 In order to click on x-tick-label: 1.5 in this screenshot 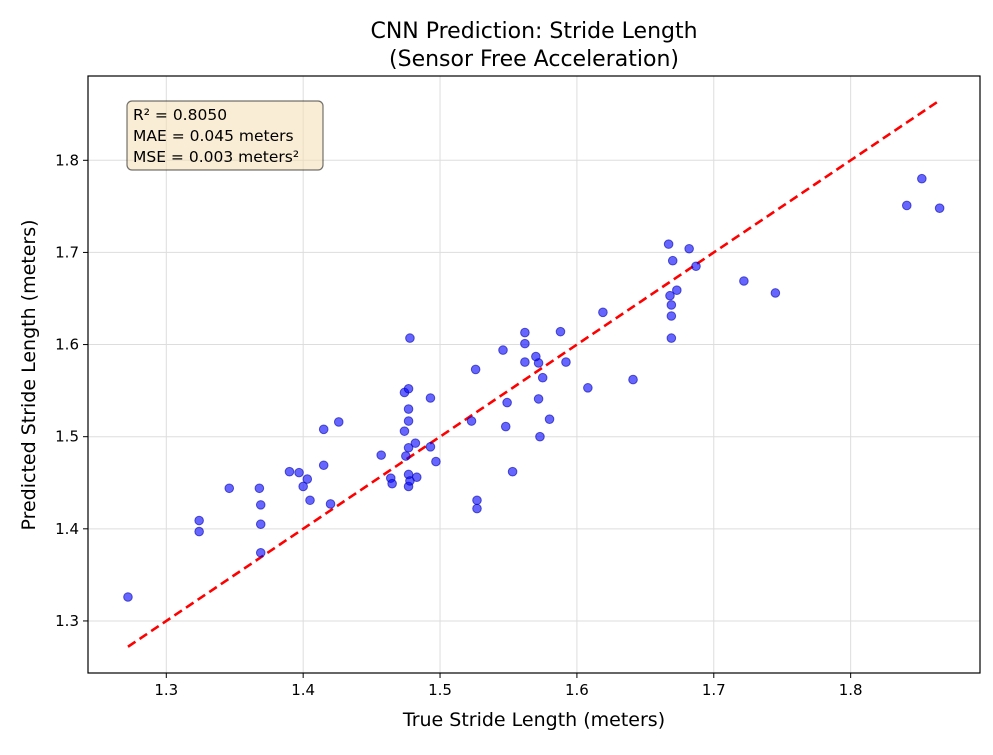, I will do `click(440, 690)`.